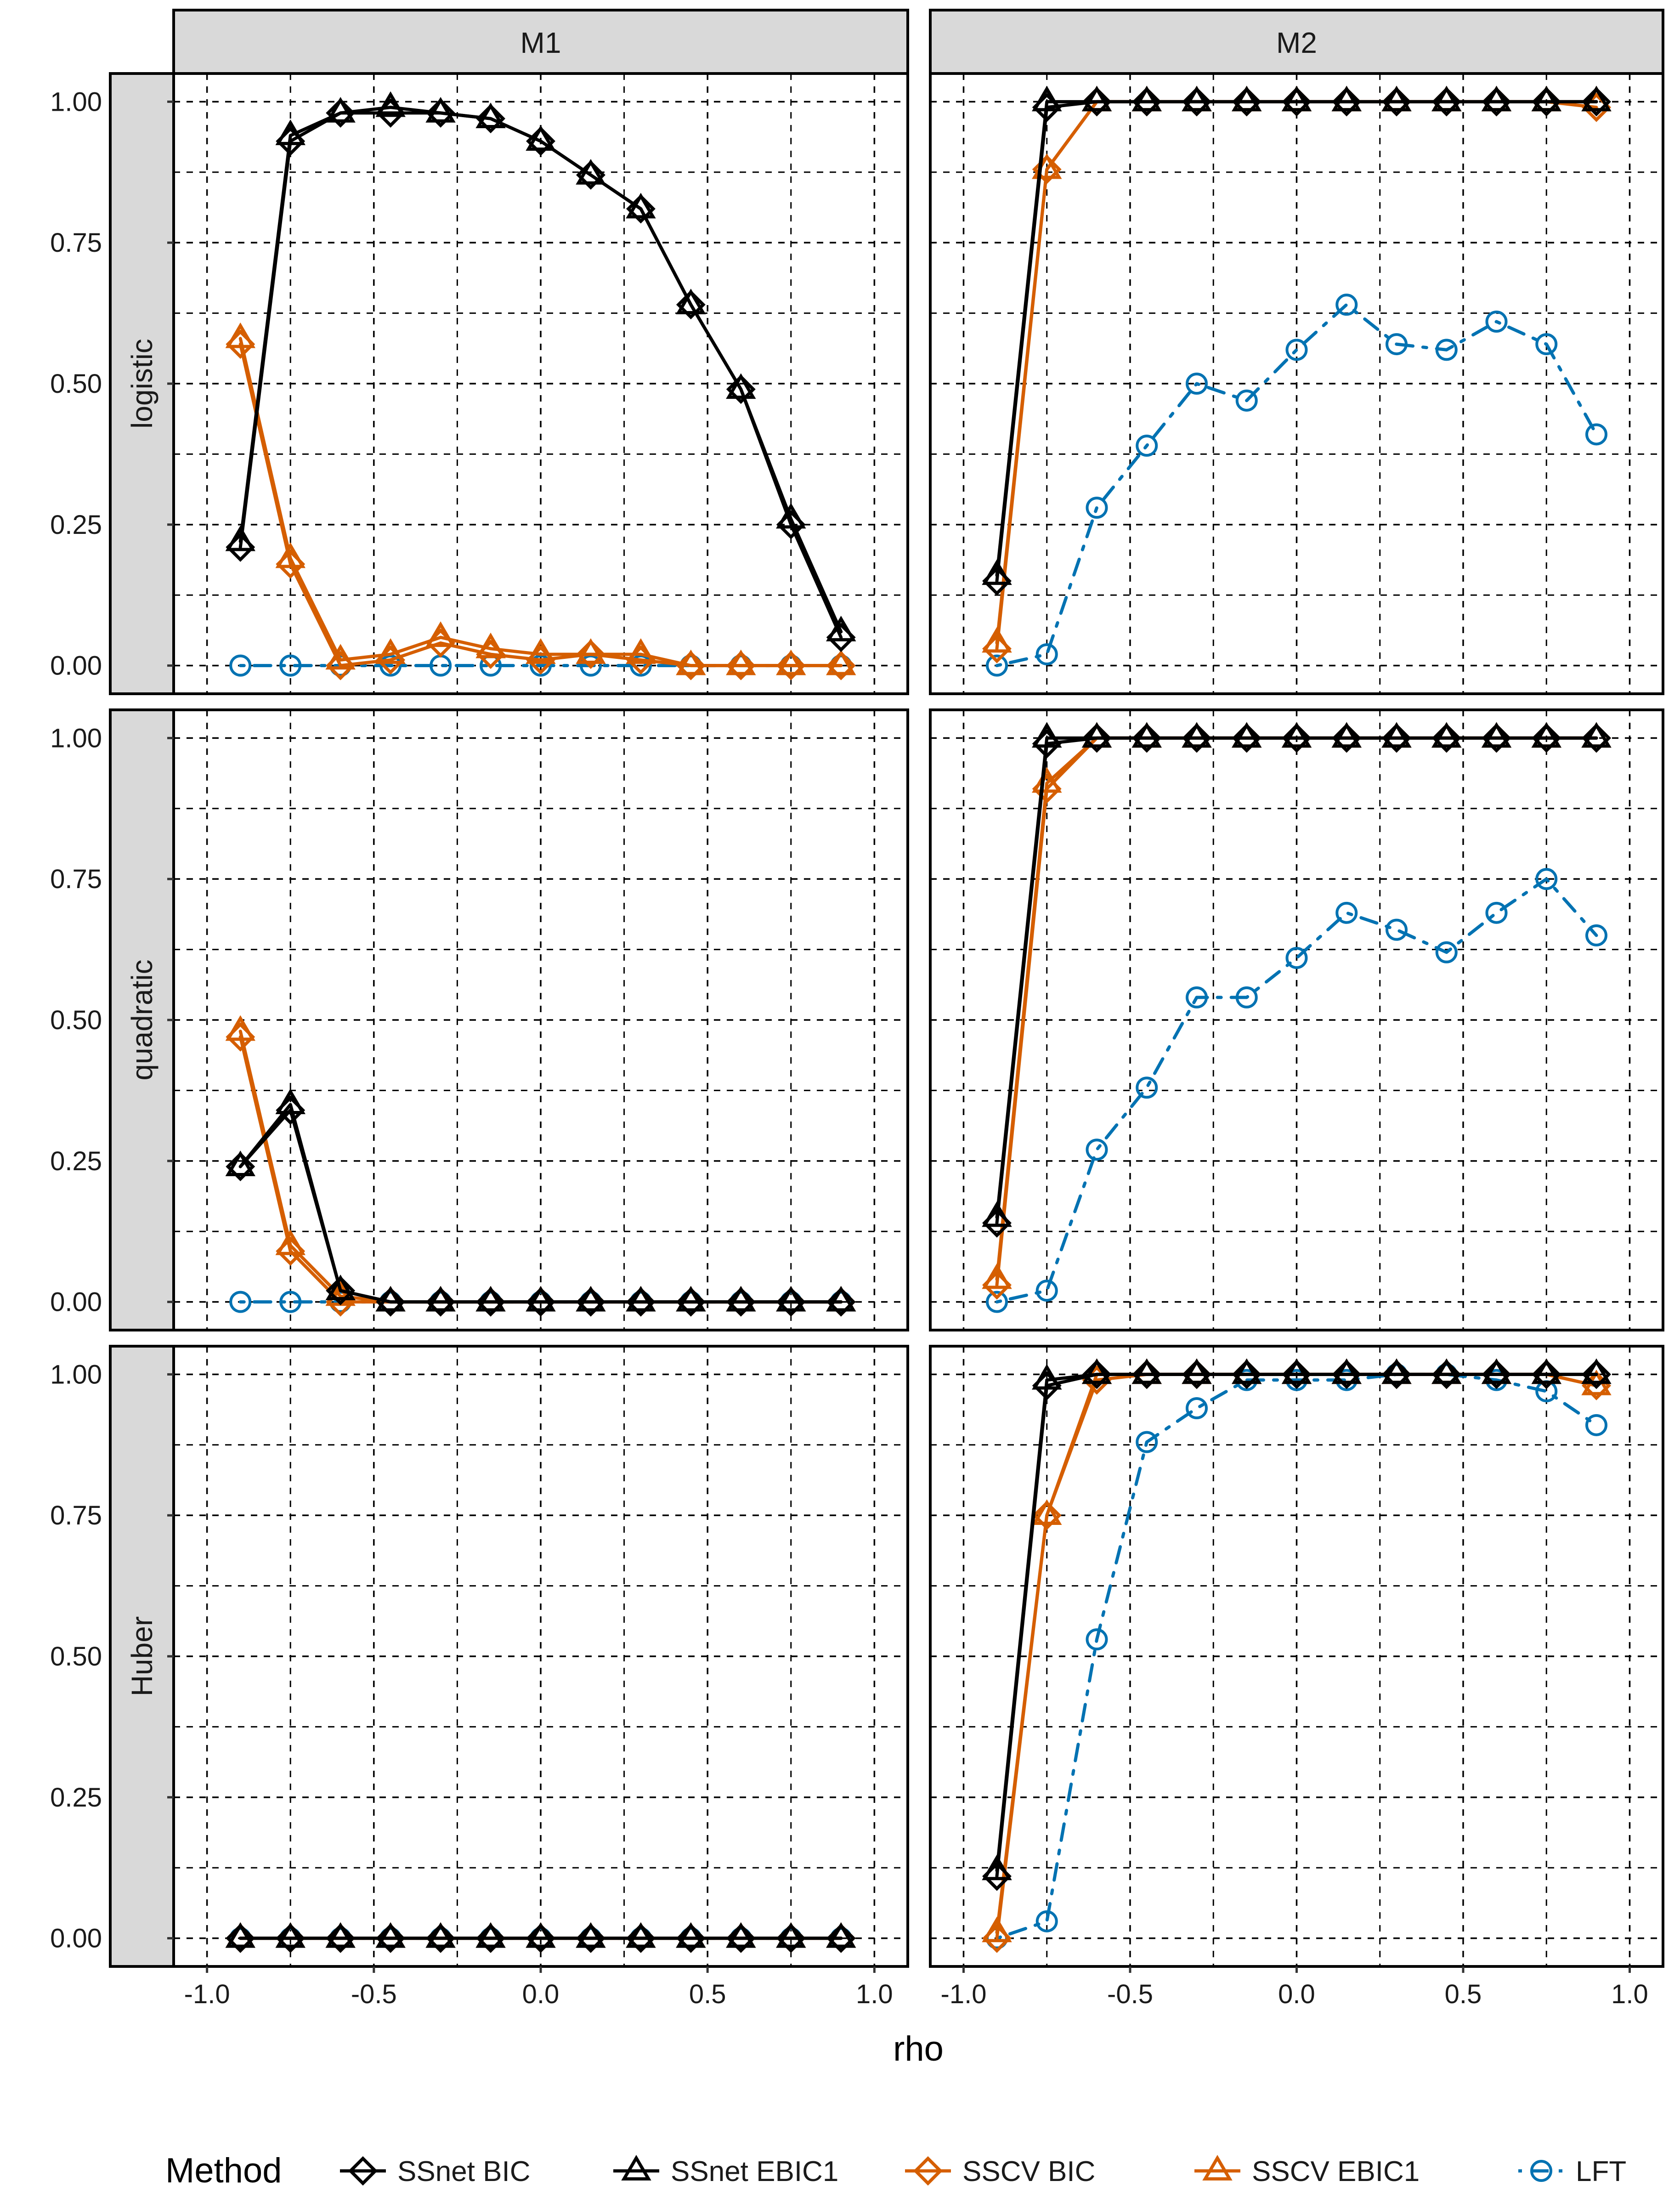 The width and height of the screenshot is (1680, 2198). Describe the element at coordinates (463, 2171) in the screenshot. I see `legend-label: SSnet BIC` at that location.